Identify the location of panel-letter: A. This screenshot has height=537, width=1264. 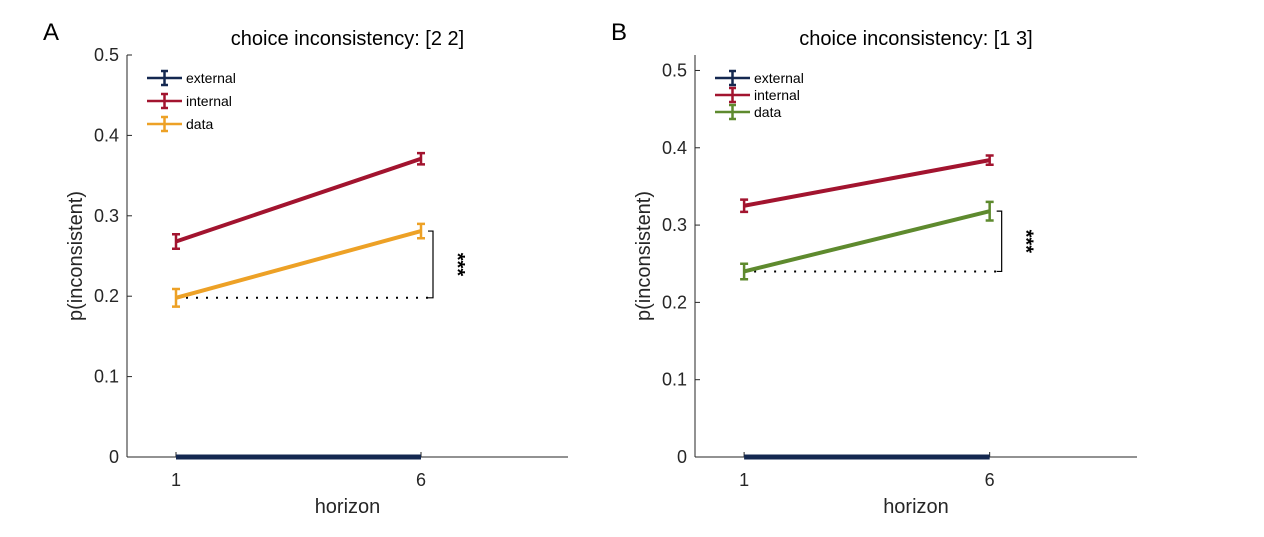
(51, 32).